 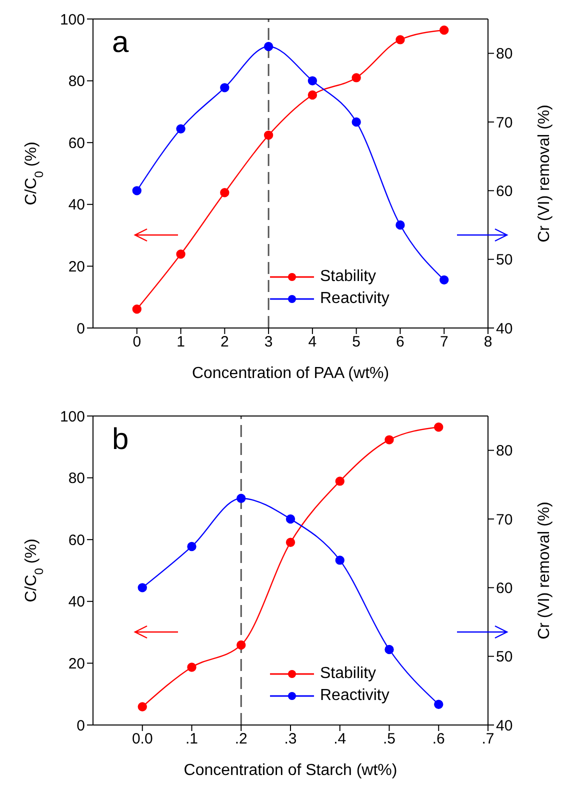 I want to click on x-tick-label: 1, so click(x=180, y=342).